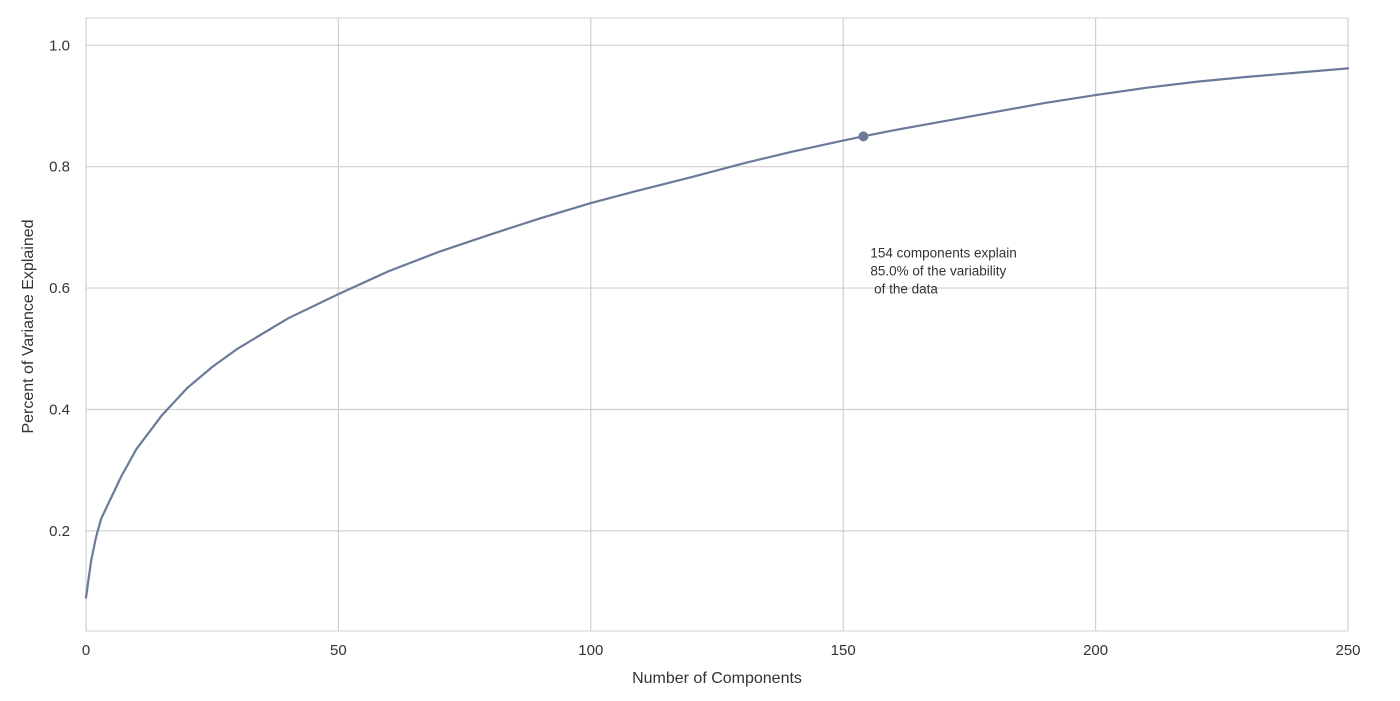 This screenshot has width=1400, height=701. Describe the element at coordinates (28, 326) in the screenshot. I see `y-axis-label: Percent of Variance Explained` at that location.